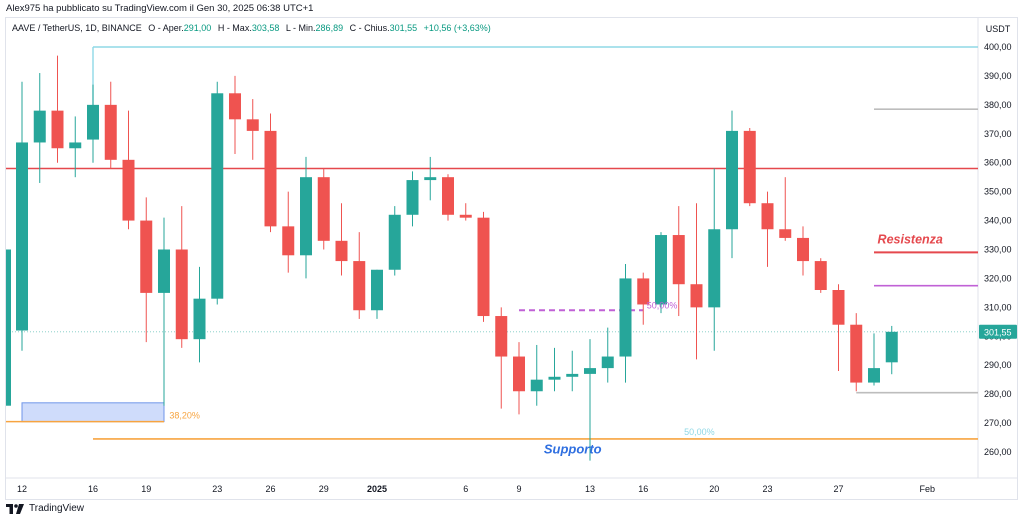 This screenshot has height=521, width=1024. What do you see at coordinates (910, 240) in the screenshot?
I see `chart-annotation: Resistenza` at bounding box center [910, 240].